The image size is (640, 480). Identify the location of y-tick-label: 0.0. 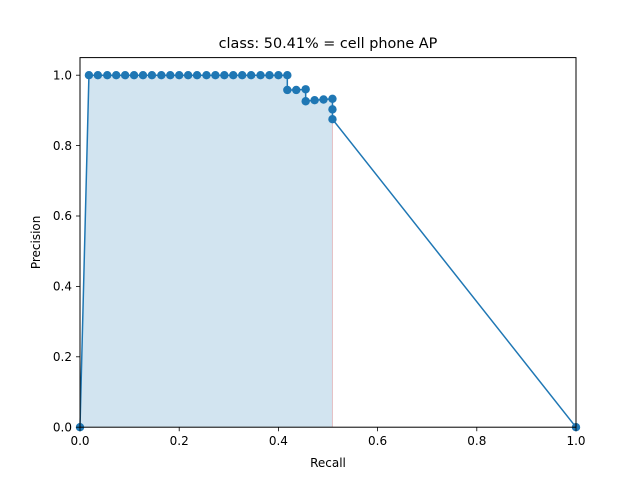
(62, 427).